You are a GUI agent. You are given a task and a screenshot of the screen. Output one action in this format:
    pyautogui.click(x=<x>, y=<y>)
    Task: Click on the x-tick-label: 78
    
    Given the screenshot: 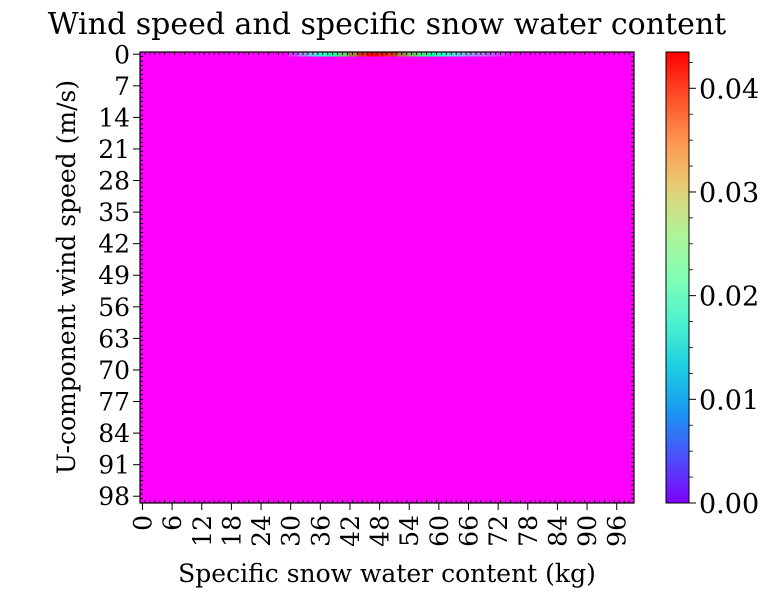 What is the action you would take?
    pyautogui.click(x=528, y=531)
    